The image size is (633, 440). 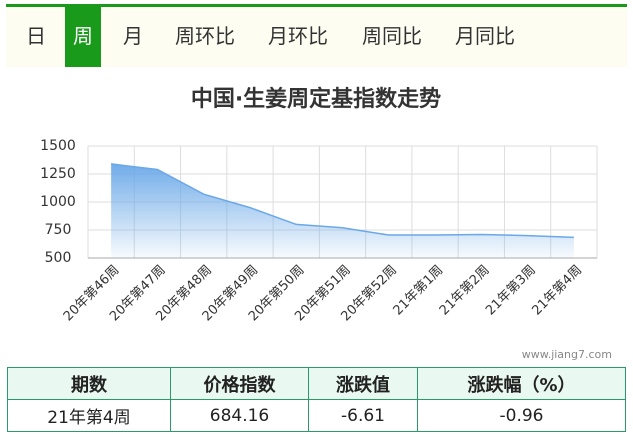 I want to click on cell: 684.16, so click(x=239, y=415).